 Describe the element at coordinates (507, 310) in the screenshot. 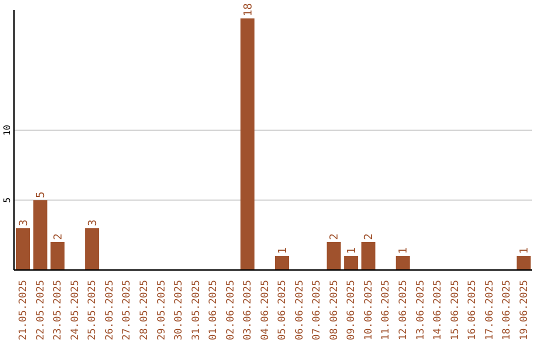

I see `x-tick-label: 18.06.2025` at that location.